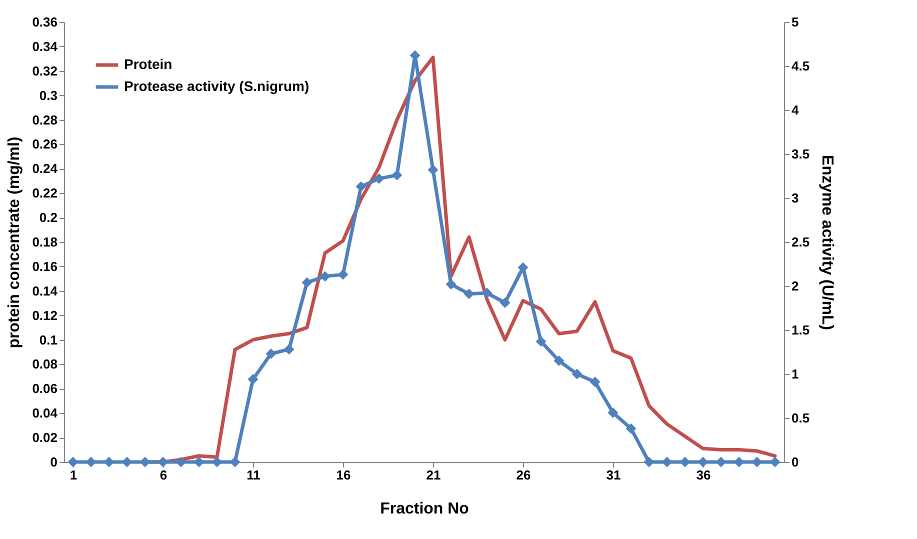  What do you see at coordinates (74, 475) in the screenshot?
I see `x-tick-label: 1` at bounding box center [74, 475].